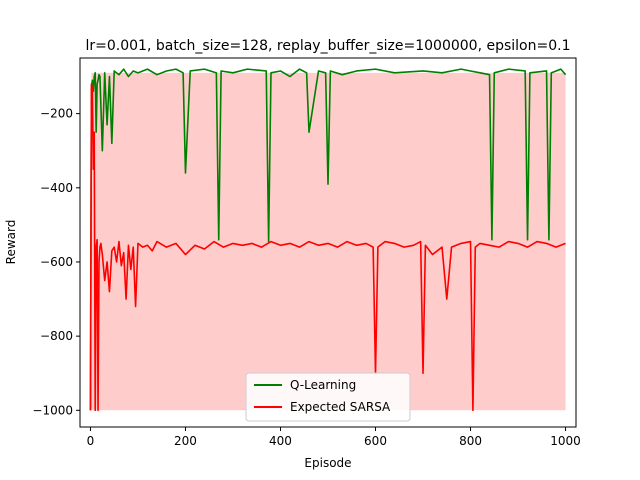  Describe the element at coordinates (565, 441) in the screenshot. I see `x-tick-label: 1000` at that location.